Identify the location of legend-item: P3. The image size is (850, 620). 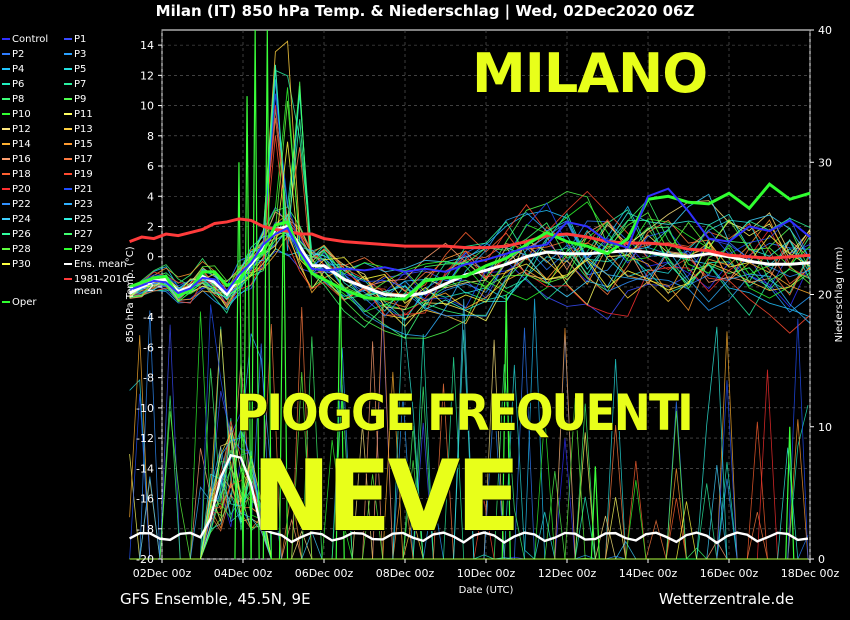
(75, 55).